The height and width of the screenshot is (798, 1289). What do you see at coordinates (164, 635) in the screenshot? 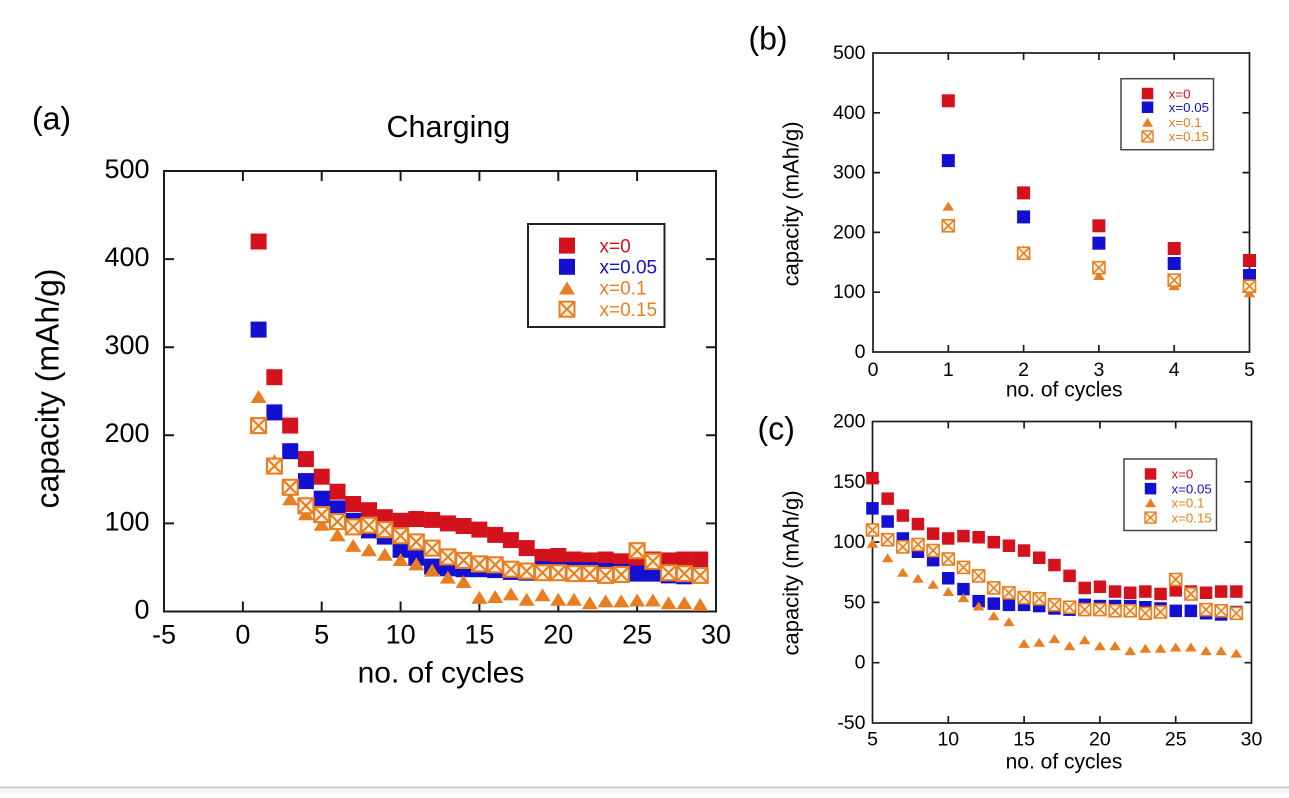
I see `svg-text: -5` at bounding box center [164, 635].